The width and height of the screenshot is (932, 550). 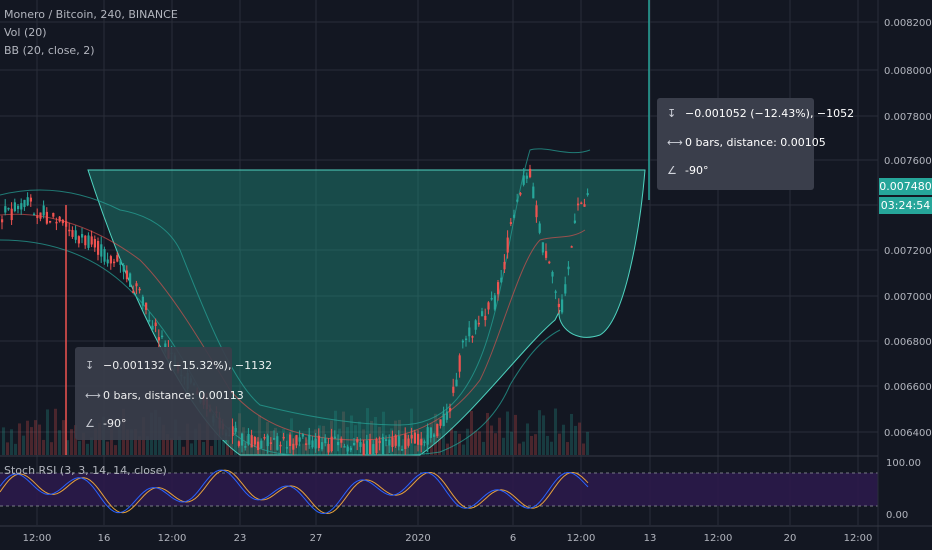 I want to click on time-axis-label: 2020, so click(x=417, y=538).